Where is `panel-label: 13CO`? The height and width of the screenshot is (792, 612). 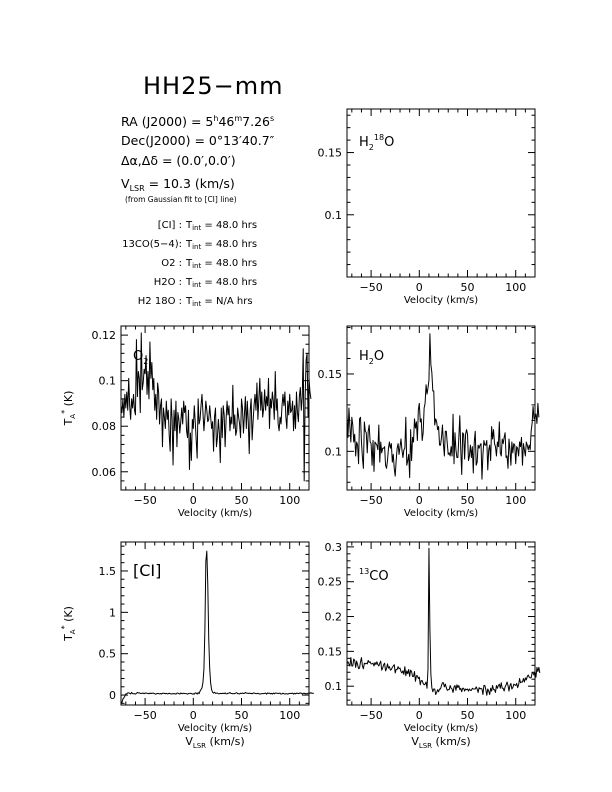
panel-label: 13CO is located at coordinates (374, 575).